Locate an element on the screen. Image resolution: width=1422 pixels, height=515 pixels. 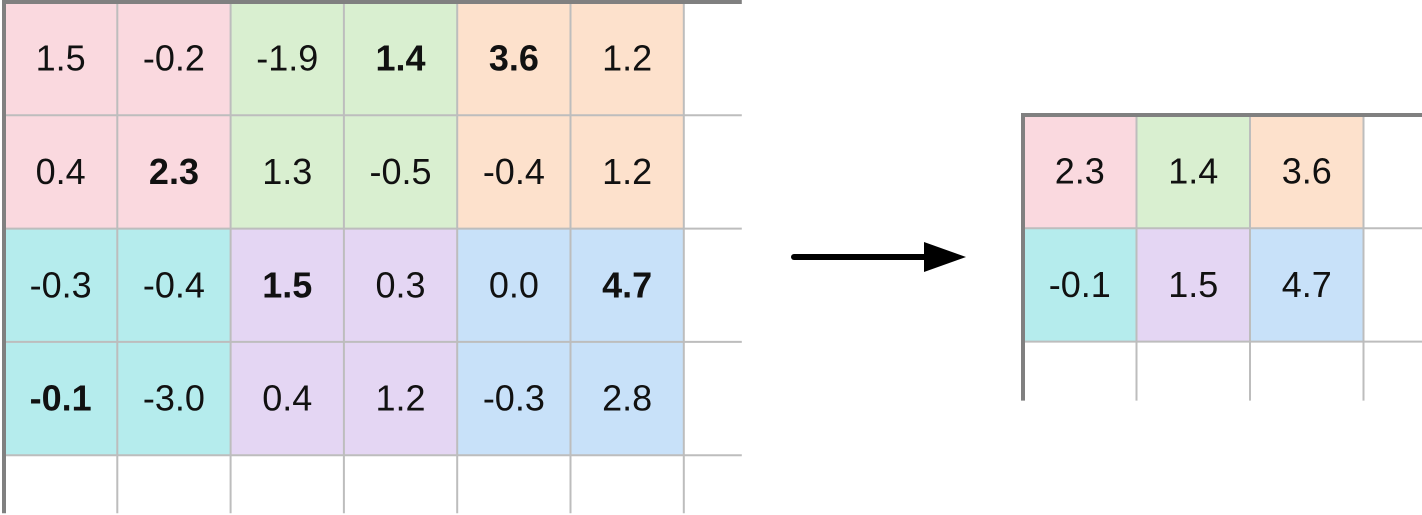
cell-value: -0.2 is located at coordinates (174, 58).